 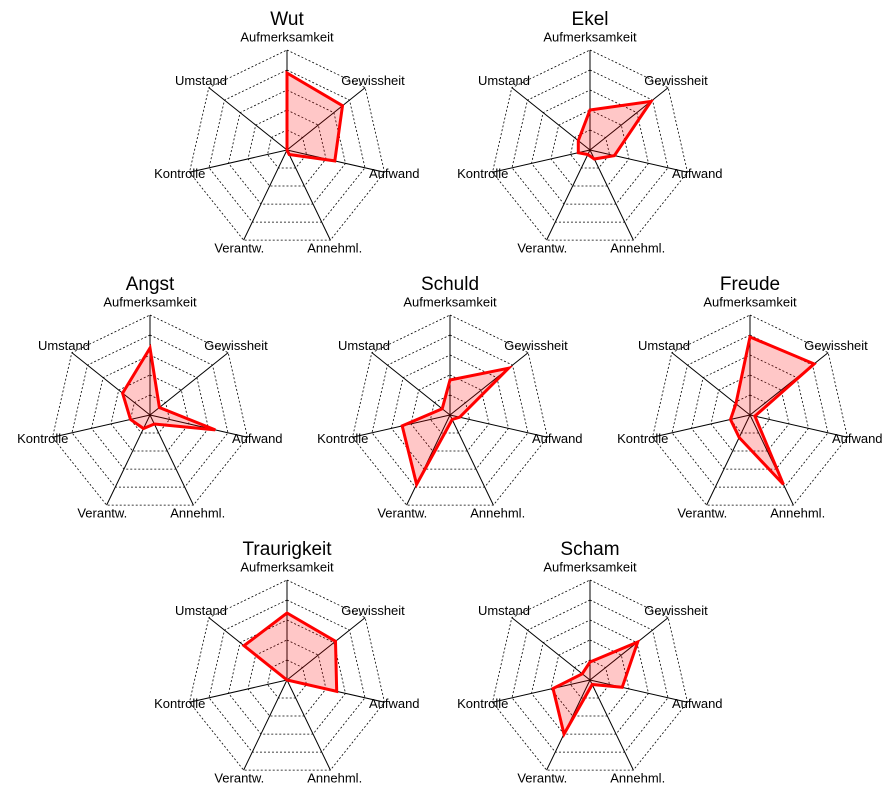 I want to click on chart-title: Schuld, so click(x=450, y=284).